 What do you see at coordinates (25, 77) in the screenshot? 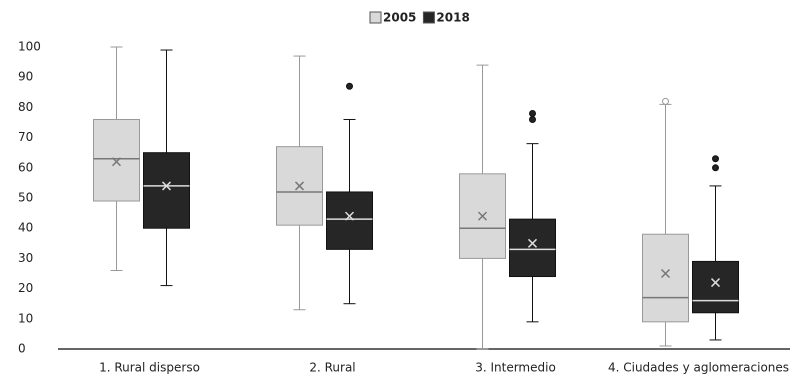
I see `y-tick-label: 90` at bounding box center [25, 77].